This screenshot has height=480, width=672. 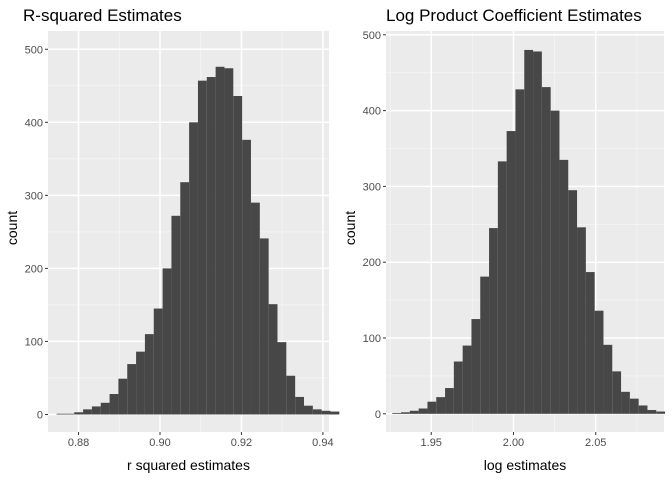 What do you see at coordinates (201, 440) in the screenshot?
I see `r-squared-x-axis: 0.88 0.90 0.92 0.94` at bounding box center [201, 440].